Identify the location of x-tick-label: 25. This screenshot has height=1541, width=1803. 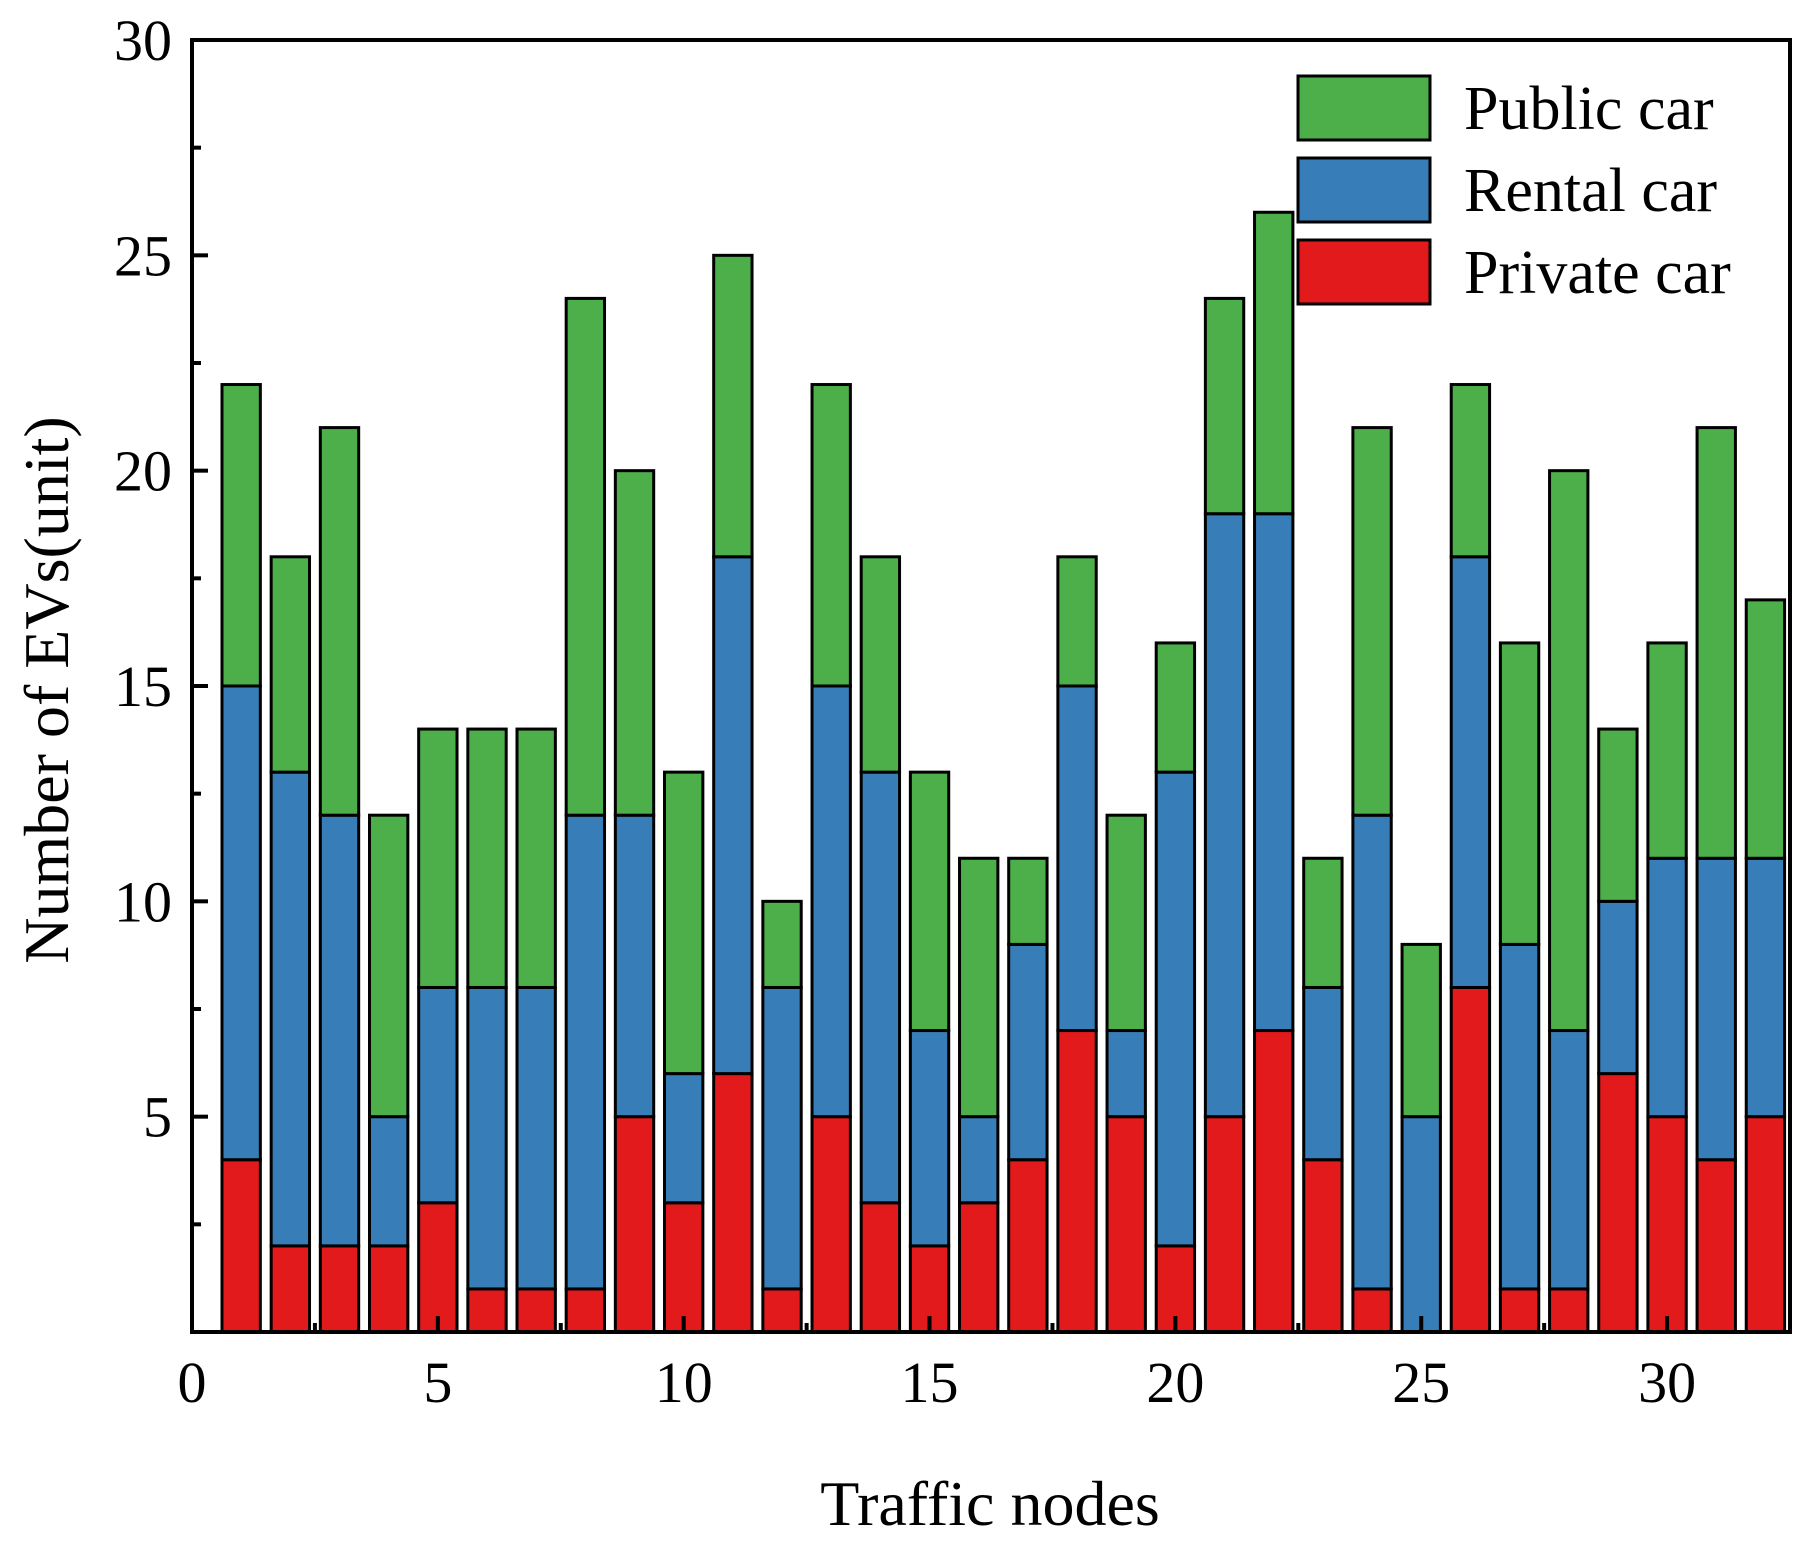
(1421, 1382).